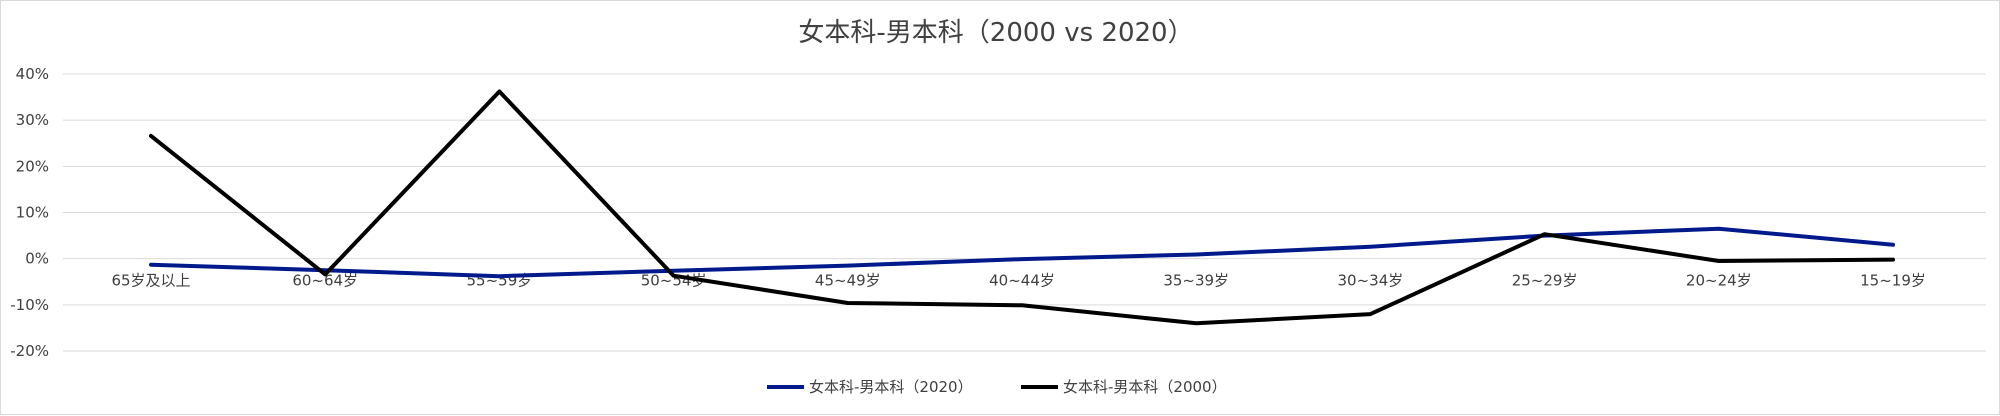  I want to click on x-tick-label: 25~29岁, so click(1545, 281).